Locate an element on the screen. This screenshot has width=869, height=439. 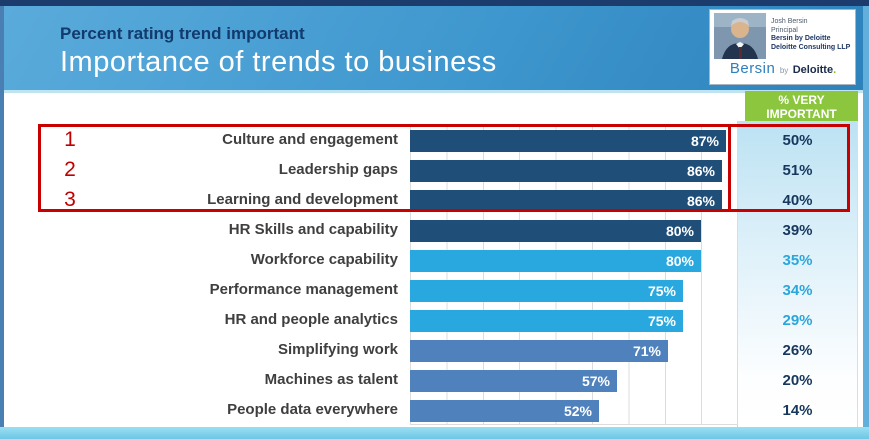
row-label: People data everywhere is located at coordinates (312, 409).